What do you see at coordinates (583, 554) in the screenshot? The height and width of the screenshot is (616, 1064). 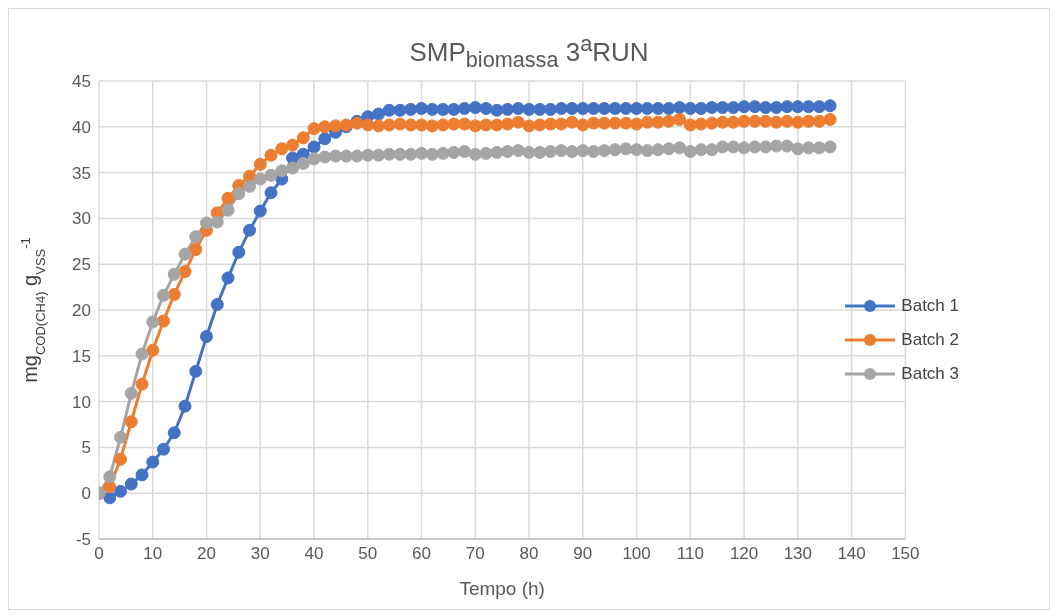 I see `x-tick-label: 90` at bounding box center [583, 554].